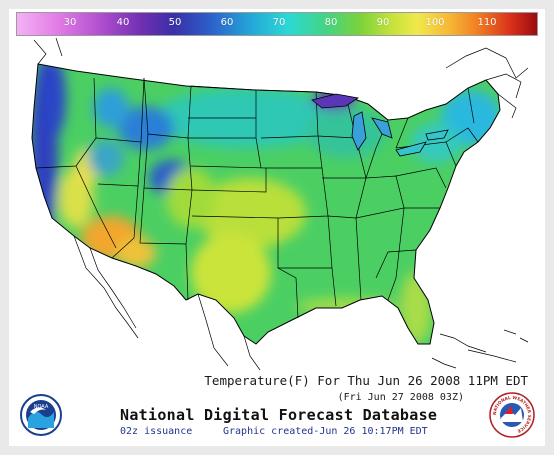 Image resolution: width=554 pixels, height=455 pixels. Describe the element at coordinates (400, 397) in the screenshot. I see `map-caption-utc: (Fri Jun 27 2008 03Z)` at that location.